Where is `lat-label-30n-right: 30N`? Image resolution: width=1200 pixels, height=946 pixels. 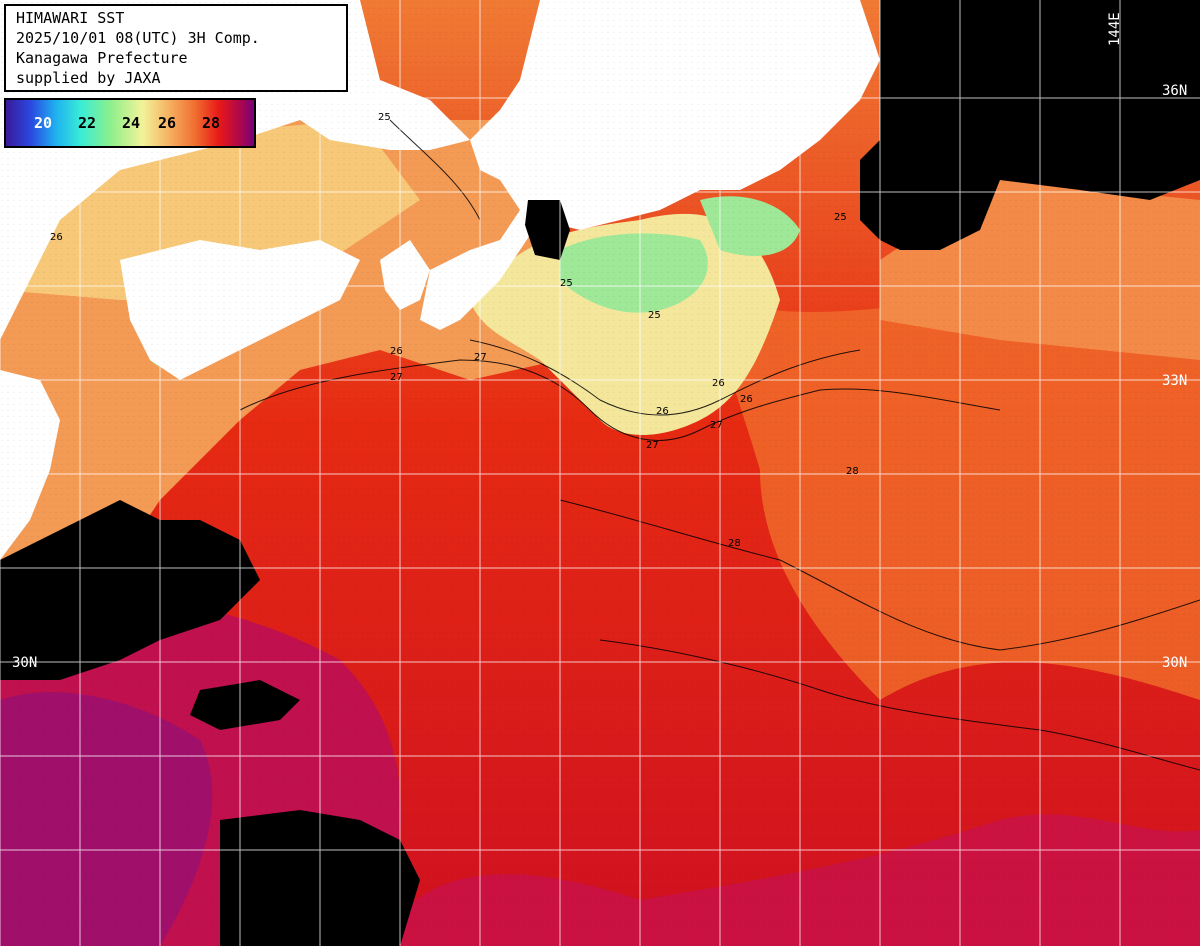 lat-label-30n-right: 30N is located at coordinates (1175, 663).